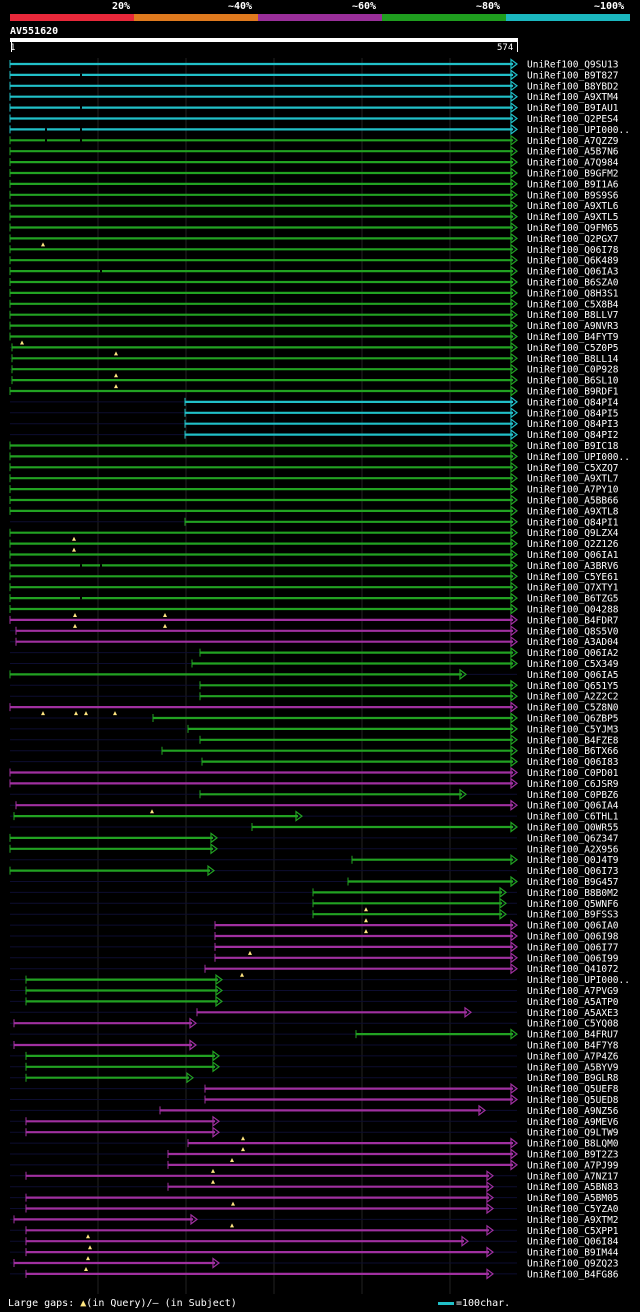 This screenshot has height=1312, width=640. I want to click on hit-label: UniRef100_C5YZA0, so click(573, 1209).